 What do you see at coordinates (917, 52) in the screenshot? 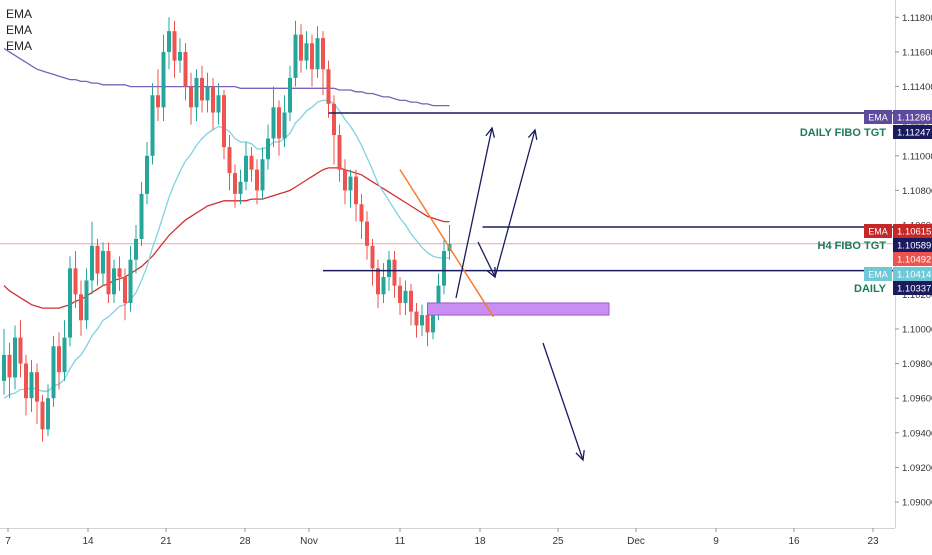
I see `price-tick-label: 1.11600` at bounding box center [917, 52].